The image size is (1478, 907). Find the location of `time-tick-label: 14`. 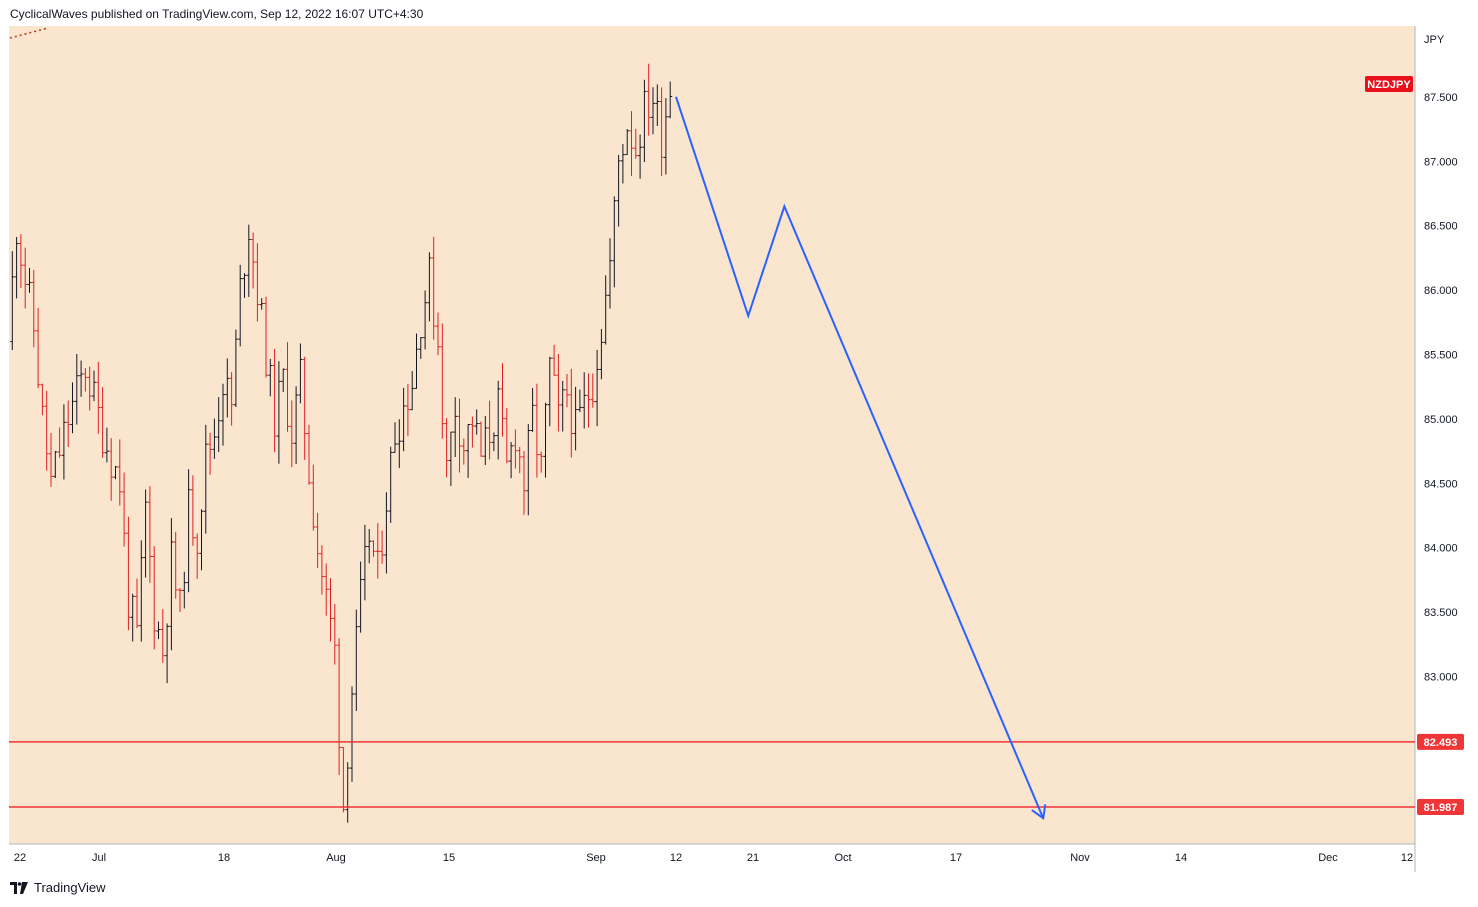

time-tick-label: 14 is located at coordinates (1181, 858).